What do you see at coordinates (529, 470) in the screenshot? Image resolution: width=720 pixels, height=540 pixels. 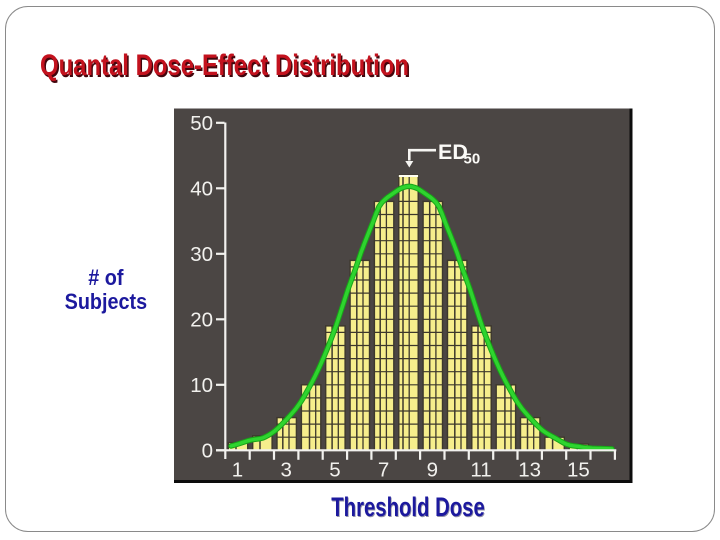 I see `svg-text: 13` at bounding box center [529, 470].